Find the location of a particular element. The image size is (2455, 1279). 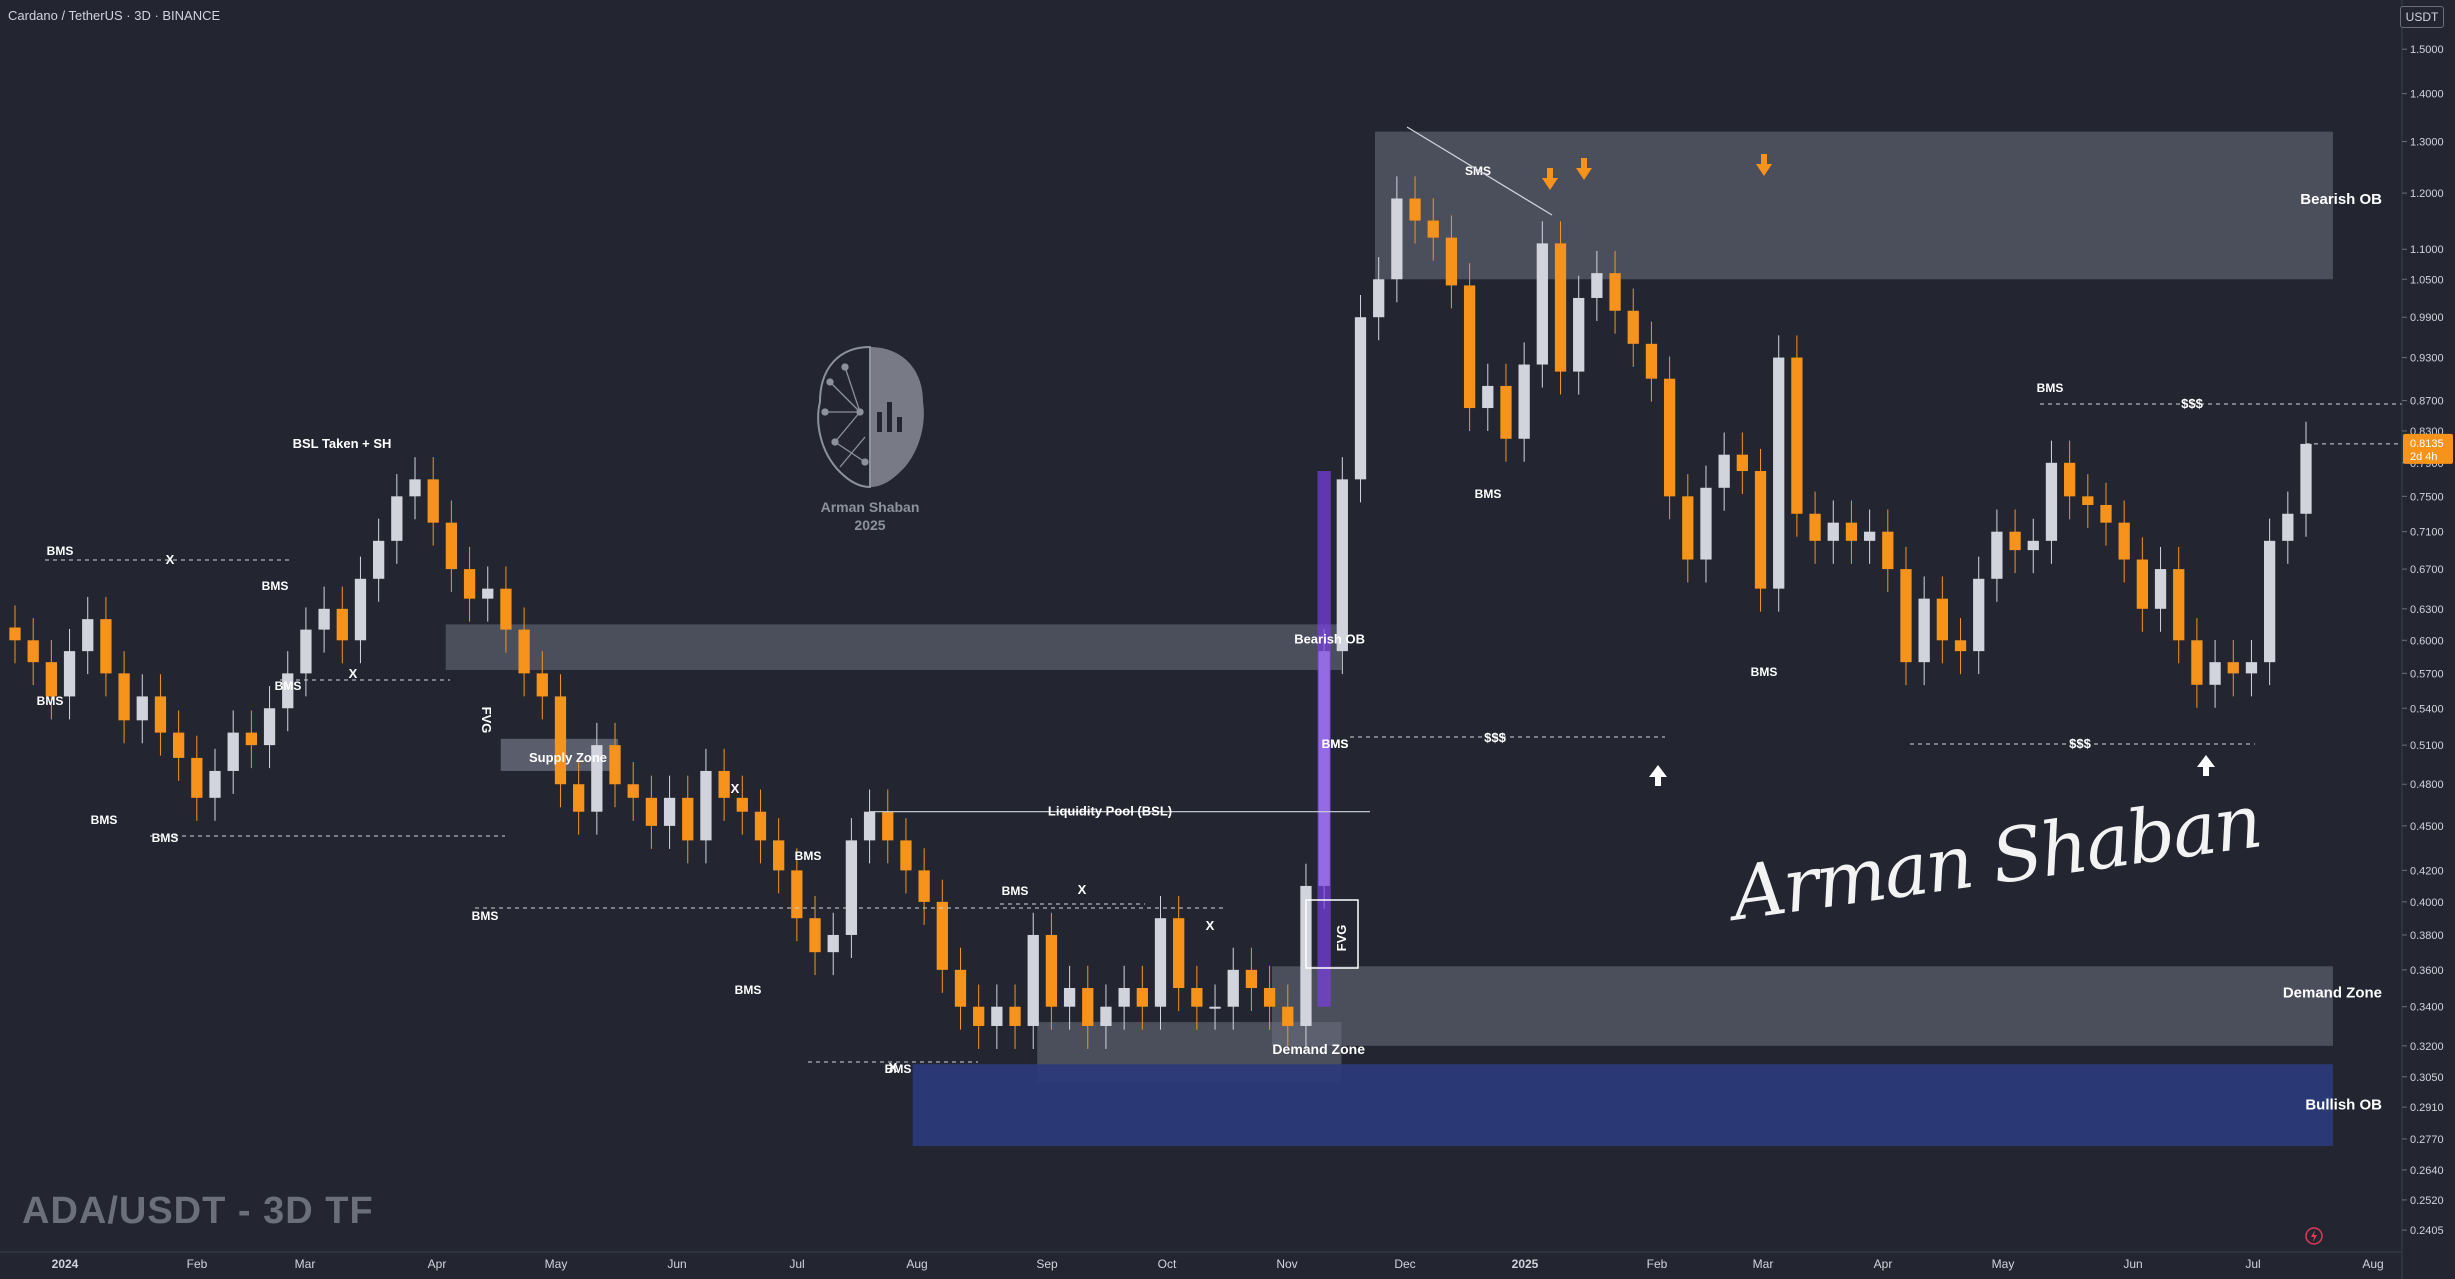

bms-label-5: BMS is located at coordinates (288, 686).